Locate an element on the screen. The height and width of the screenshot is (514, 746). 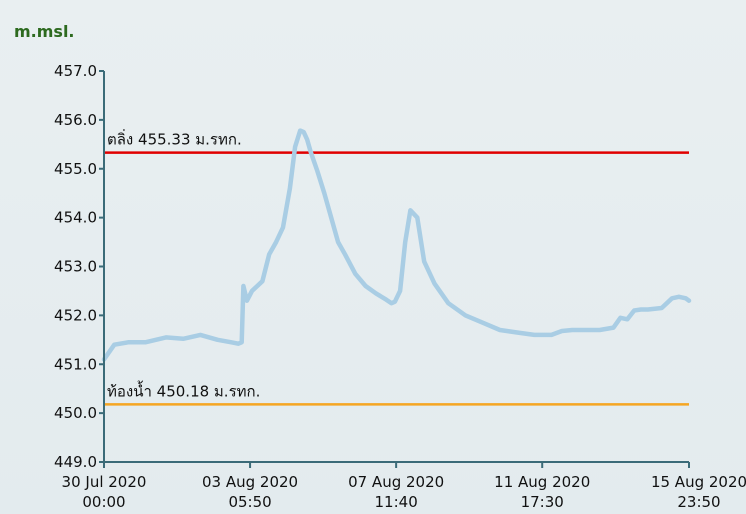
y-tick-label: 456.0 is located at coordinates (75, 120).